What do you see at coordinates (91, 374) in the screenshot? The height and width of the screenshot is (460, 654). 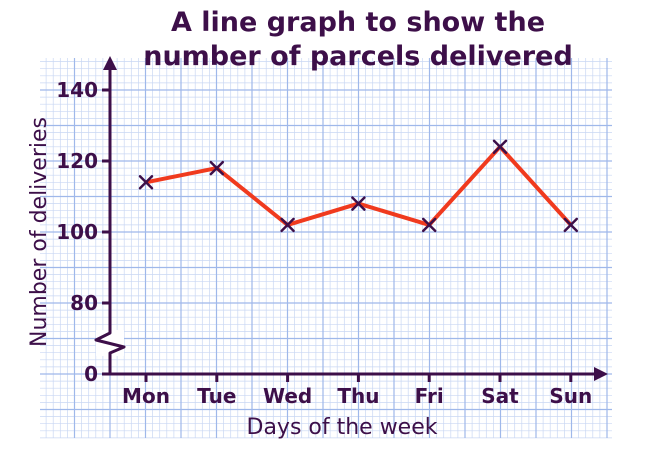 I see `y-tick-label-0: 0` at bounding box center [91, 374].